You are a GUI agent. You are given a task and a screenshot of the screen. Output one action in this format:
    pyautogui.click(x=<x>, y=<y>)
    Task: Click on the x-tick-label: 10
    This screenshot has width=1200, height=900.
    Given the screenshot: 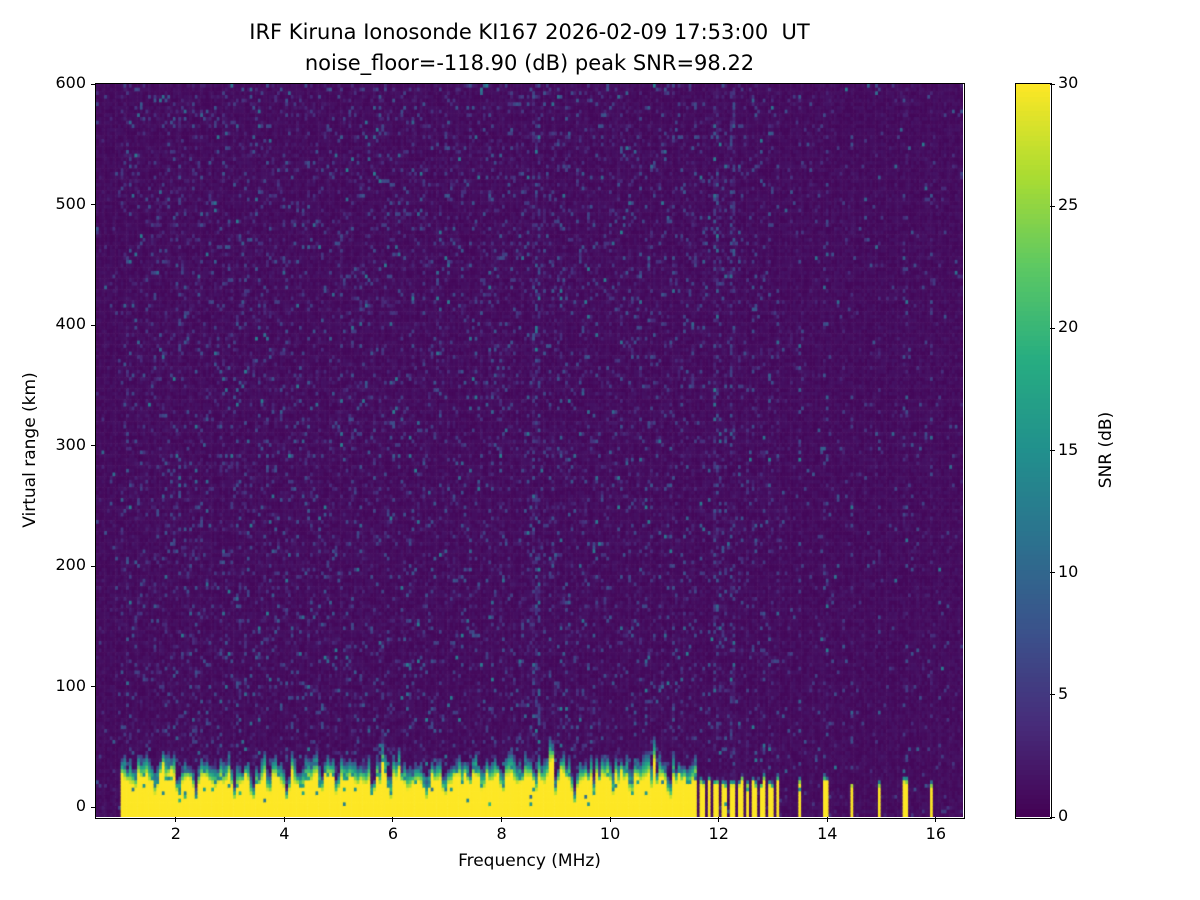 What is the action you would take?
    pyautogui.click(x=610, y=833)
    